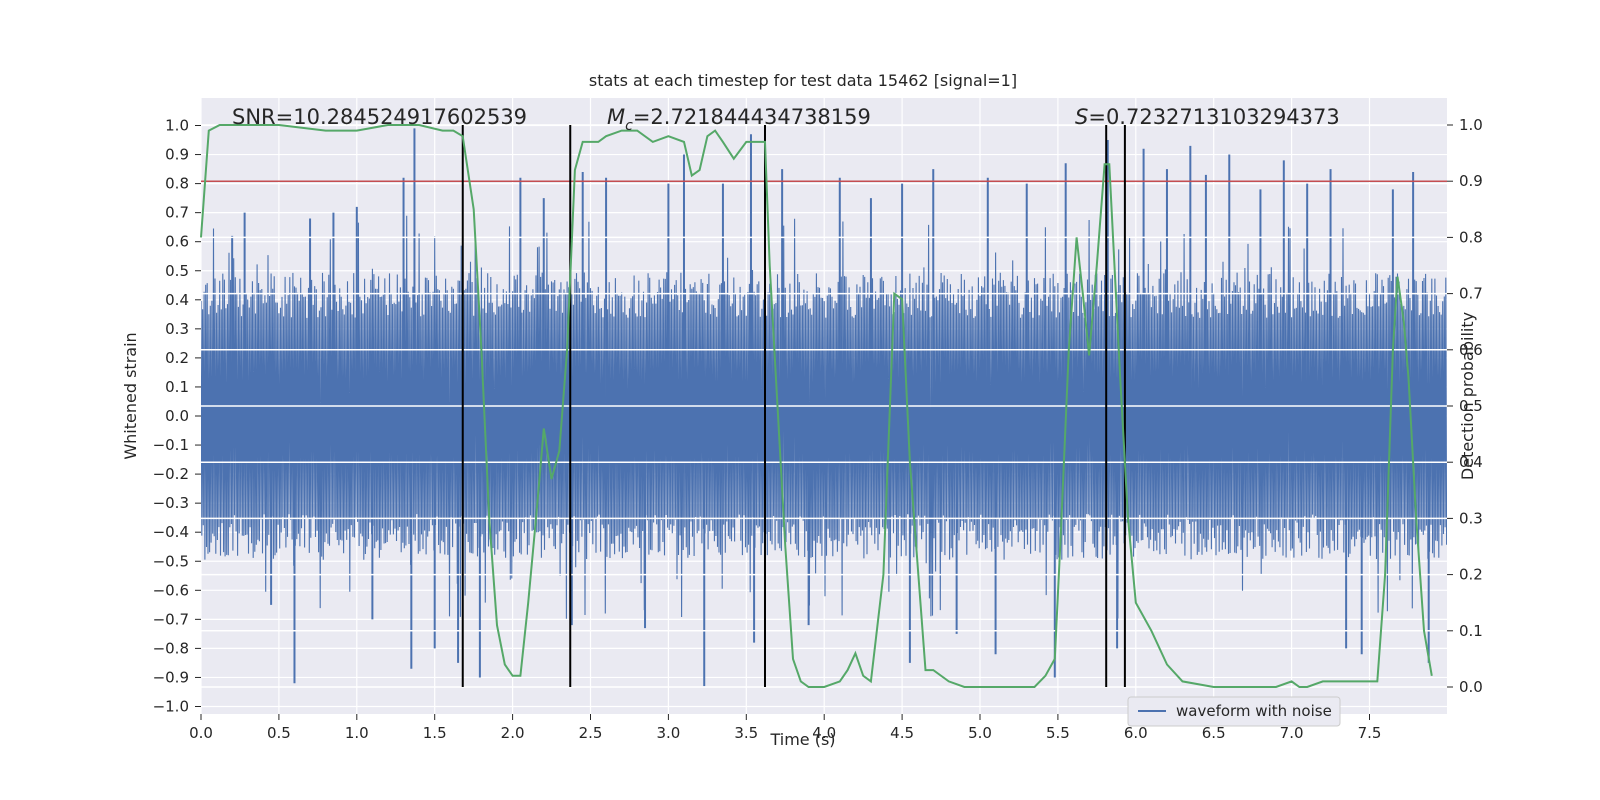 The width and height of the screenshot is (1600, 800). Describe the element at coordinates (171, 707) in the screenshot. I see `y-left-tick-label: −1.0` at that location.